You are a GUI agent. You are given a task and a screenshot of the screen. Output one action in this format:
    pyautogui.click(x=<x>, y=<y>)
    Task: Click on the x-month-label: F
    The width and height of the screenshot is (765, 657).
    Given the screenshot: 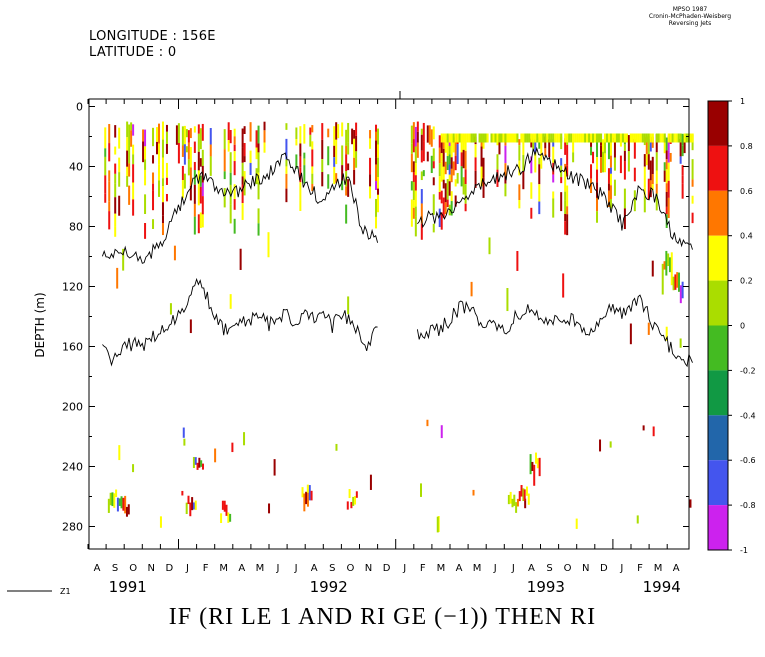 What is the action you would take?
    pyautogui.click(x=206, y=568)
    